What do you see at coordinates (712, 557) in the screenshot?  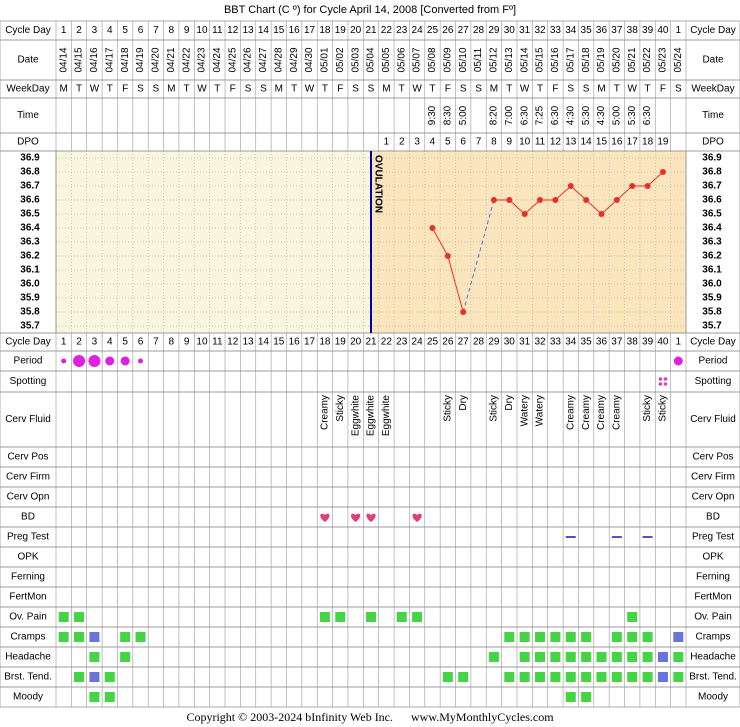 I see `row-label: OPK` at bounding box center [712, 557].